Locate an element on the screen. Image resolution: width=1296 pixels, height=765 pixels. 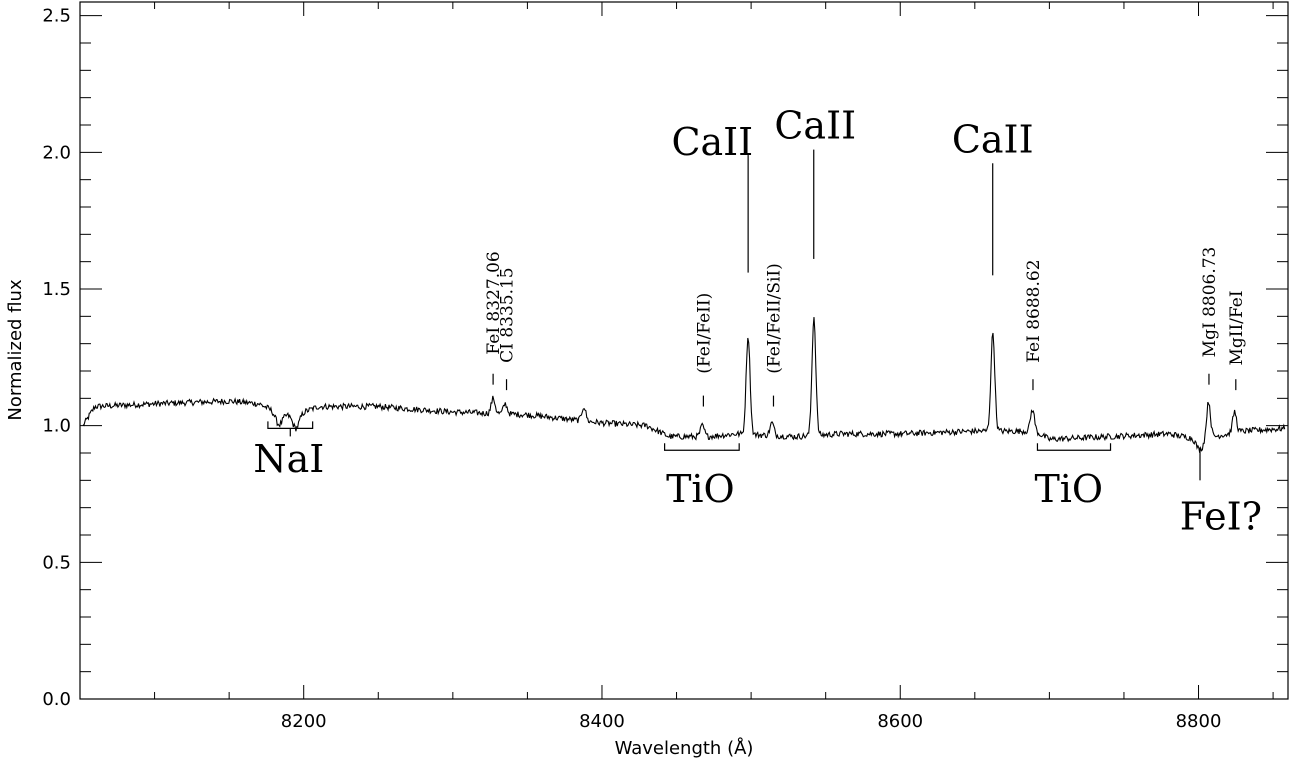
x-axis-label: Wavelength (Å) is located at coordinates (684, 748).